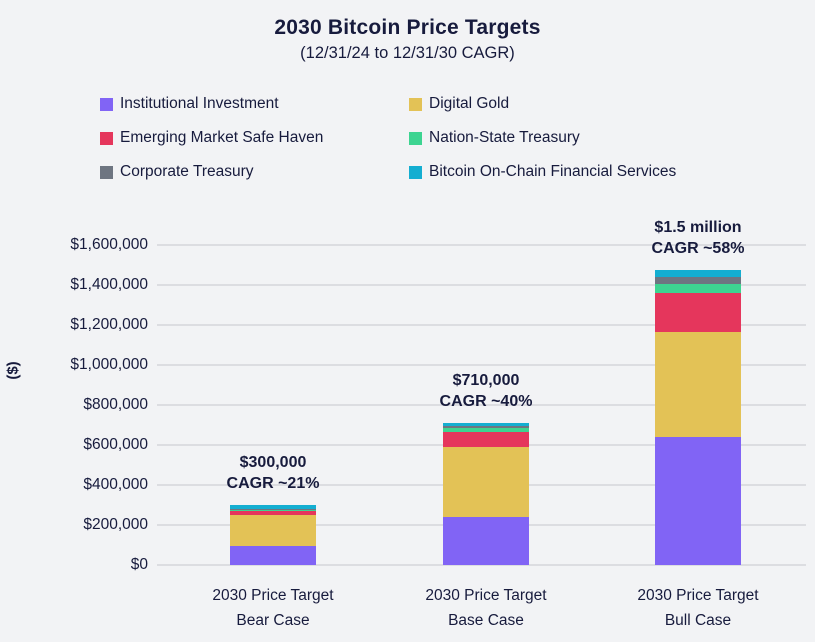  Describe the element at coordinates (222, 137) in the screenshot. I see `legend-label: Emerging Market Safe Haven` at that location.